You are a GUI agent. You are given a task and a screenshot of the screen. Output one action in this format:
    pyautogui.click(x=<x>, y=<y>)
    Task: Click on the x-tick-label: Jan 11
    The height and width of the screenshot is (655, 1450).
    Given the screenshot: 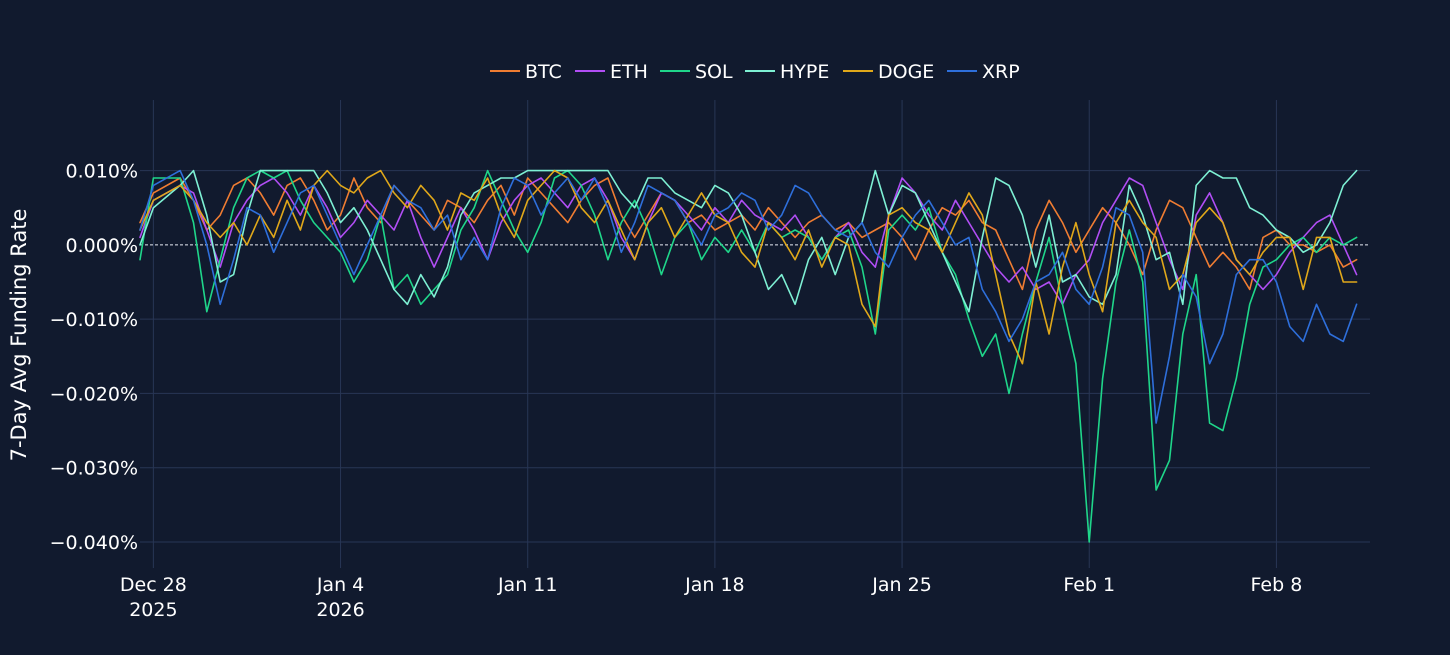 What is the action you would take?
    pyautogui.click(x=527, y=585)
    